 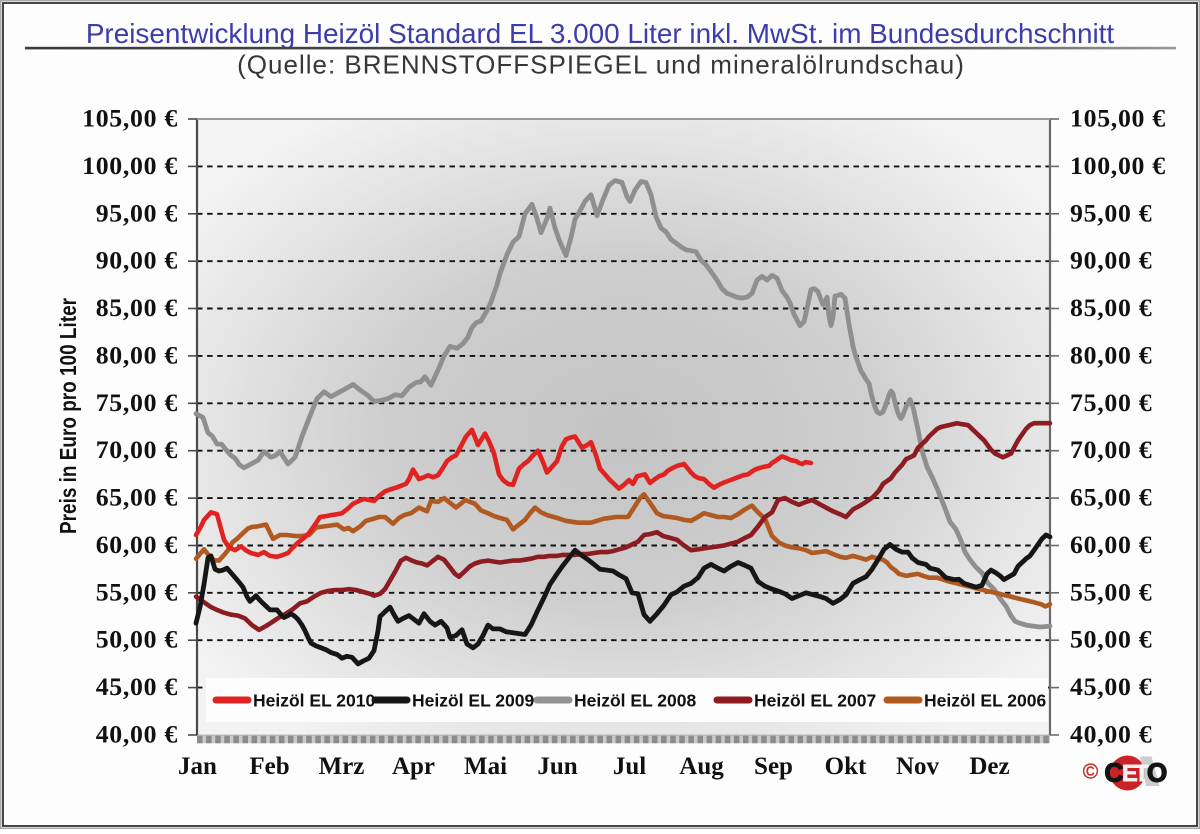 I want to click on svg-text: Mrz, so click(x=342, y=766).